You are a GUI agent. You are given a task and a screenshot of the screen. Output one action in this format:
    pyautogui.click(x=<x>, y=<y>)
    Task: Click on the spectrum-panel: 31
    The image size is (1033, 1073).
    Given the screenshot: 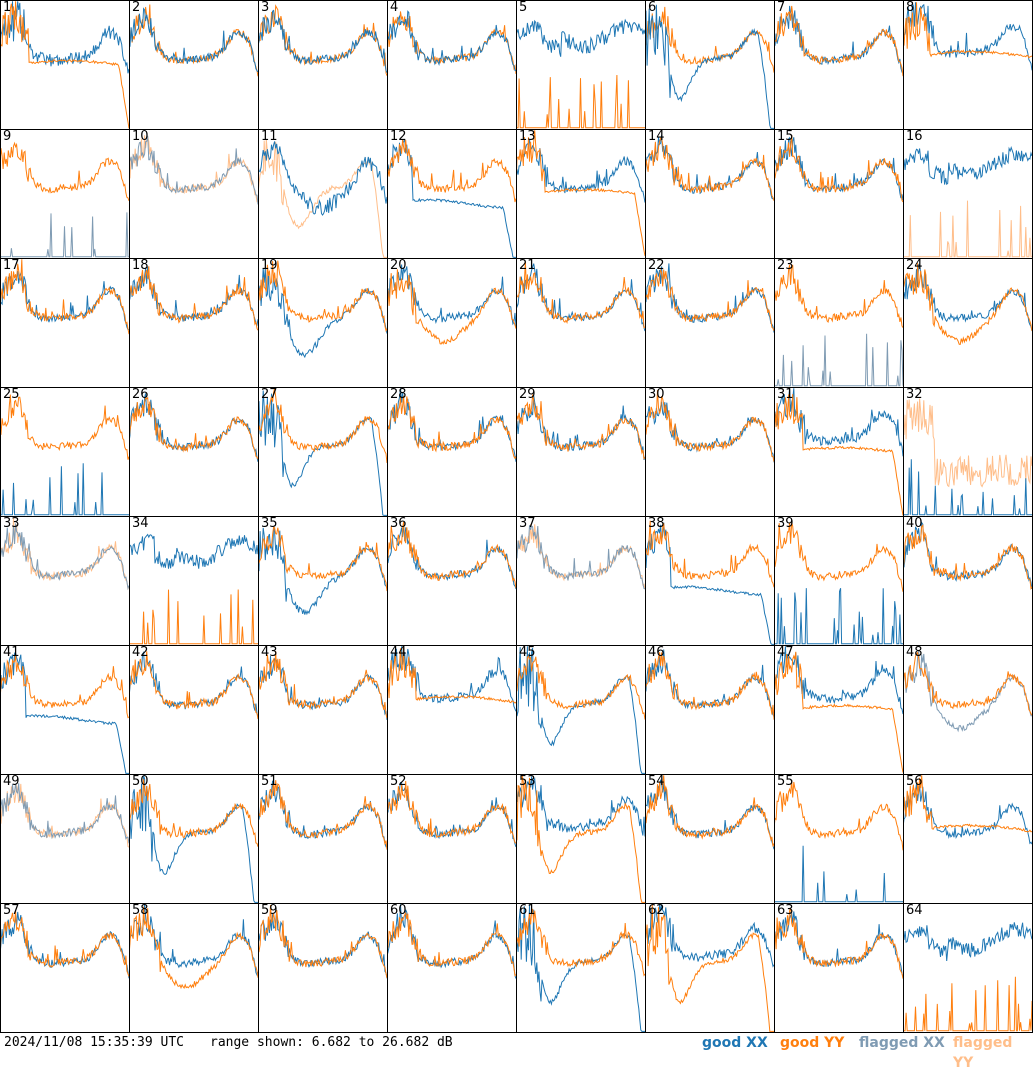 What is the action you would take?
    pyautogui.click(x=839, y=452)
    